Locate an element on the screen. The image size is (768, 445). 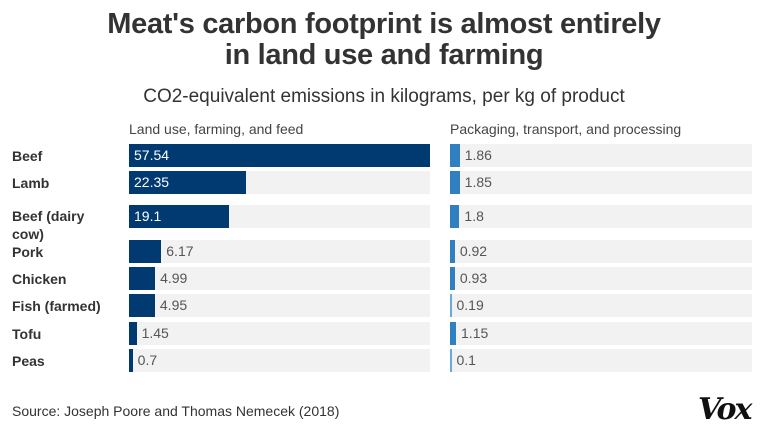
bar-track: 4.99 is located at coordinates (279, 278).